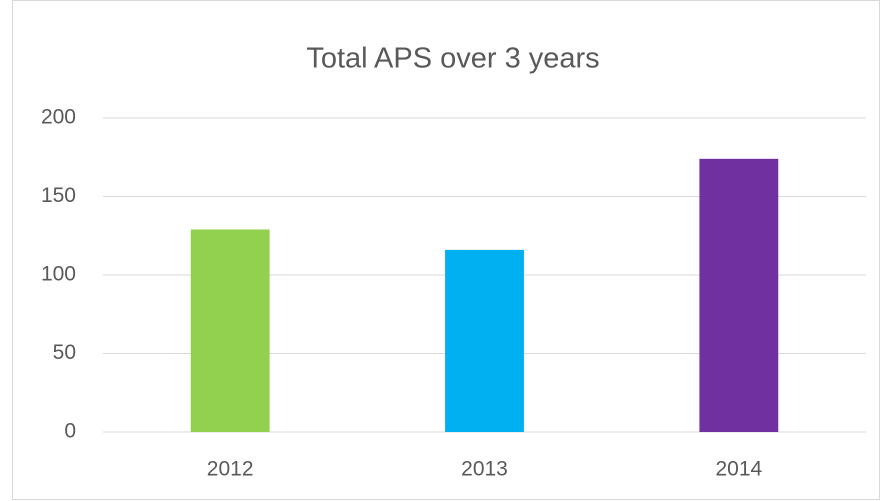 Image resolution: width=881 pixels, height=501 pixels. Describe the element at coordinates (58, 274) in the screenshot. I see `y-tick-label: 100` at that location.